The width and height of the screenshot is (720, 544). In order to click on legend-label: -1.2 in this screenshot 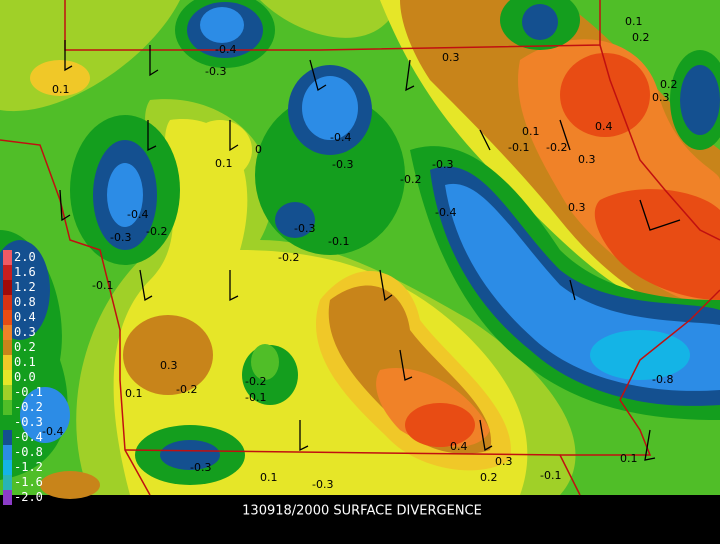, I will do `click(28, 467)`.